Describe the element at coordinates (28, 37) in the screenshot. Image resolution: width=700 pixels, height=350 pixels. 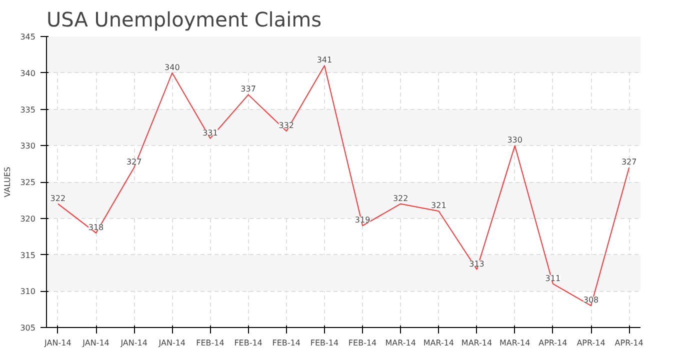
I see `y-tick-label: 345` at that location.